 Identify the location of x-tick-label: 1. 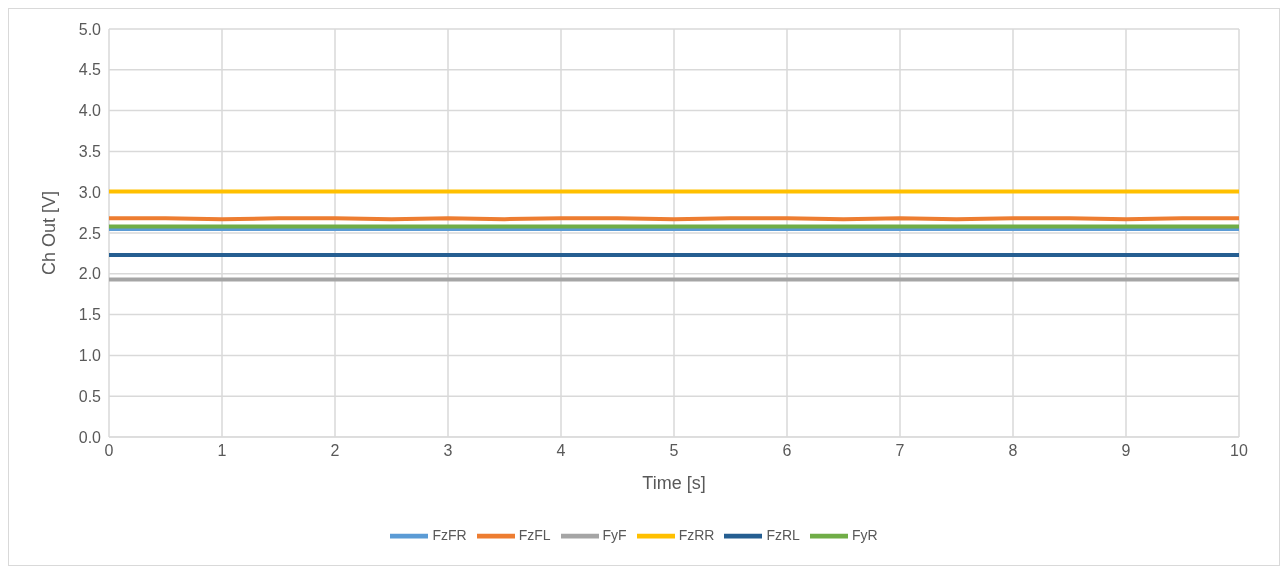
(222, 451).